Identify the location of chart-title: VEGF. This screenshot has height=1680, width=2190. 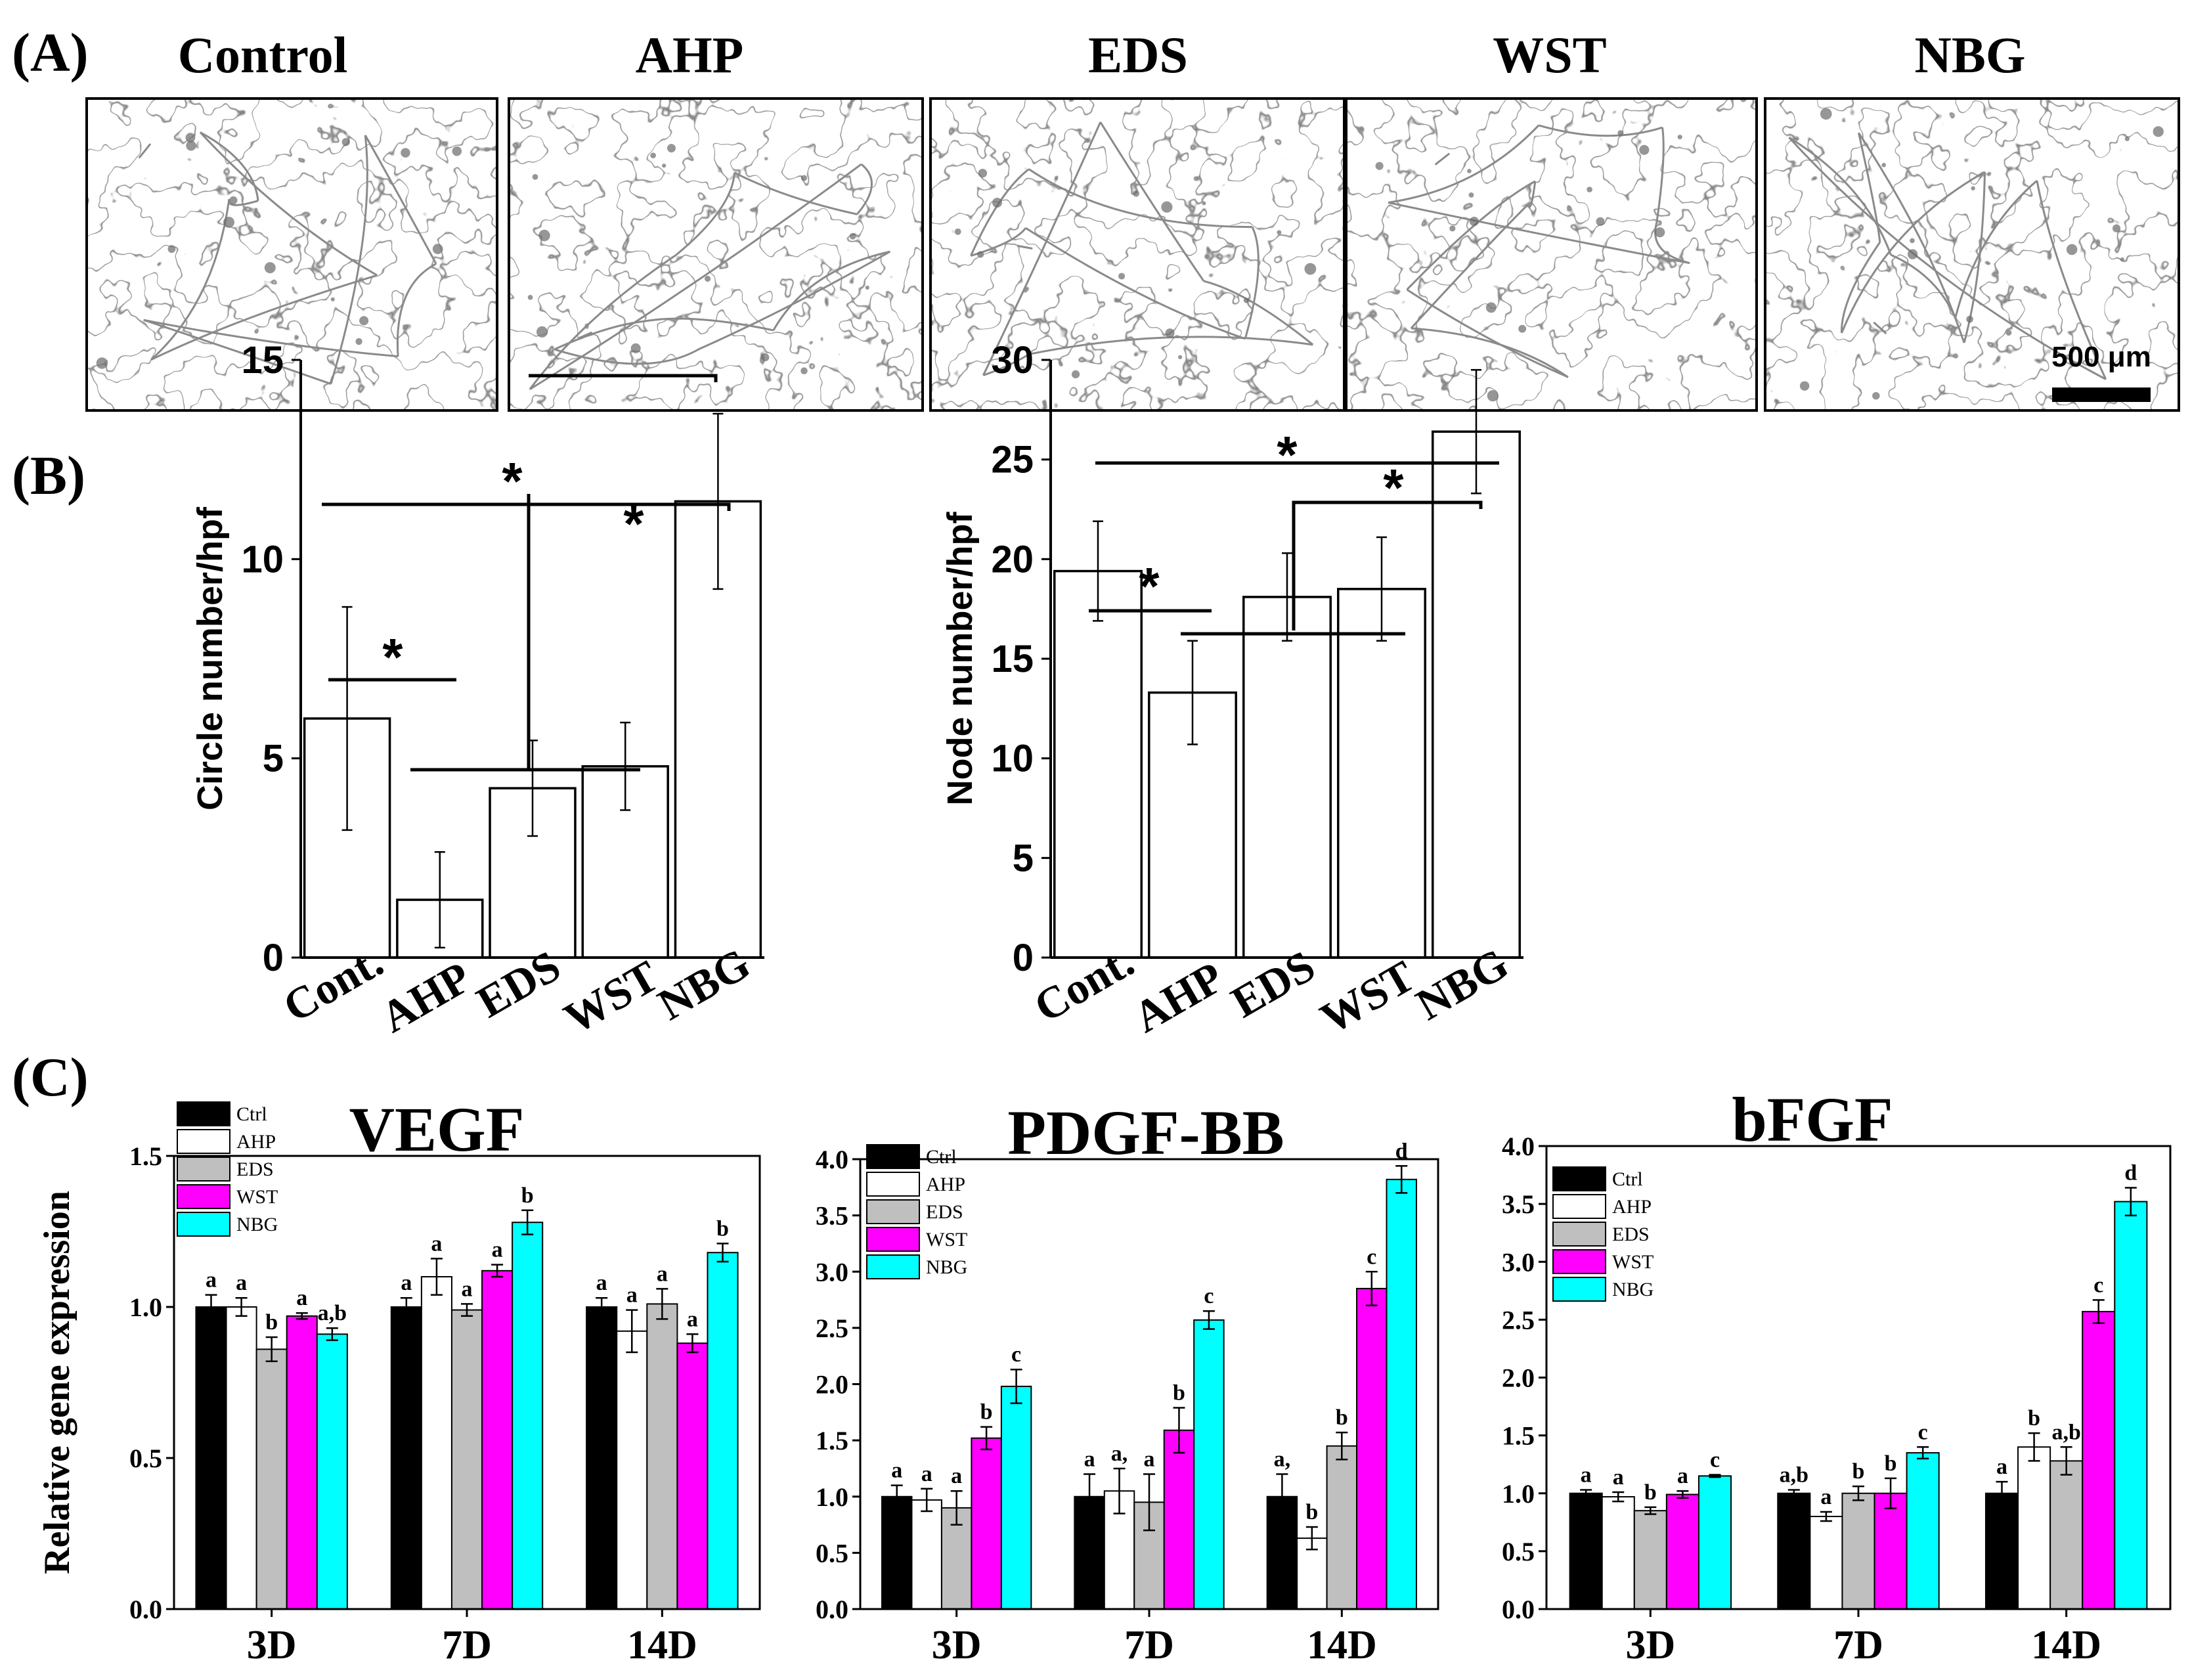
(437, 1129).